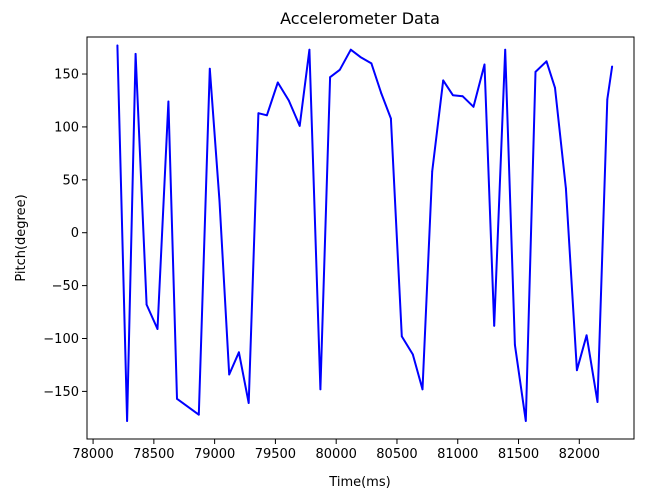 The height and width of the screenshot is (492, 659). What do you see at coordinates (457, 454) in the screenshot?
I see `x-tick-label: 81000` at bounding box center [457, 454].